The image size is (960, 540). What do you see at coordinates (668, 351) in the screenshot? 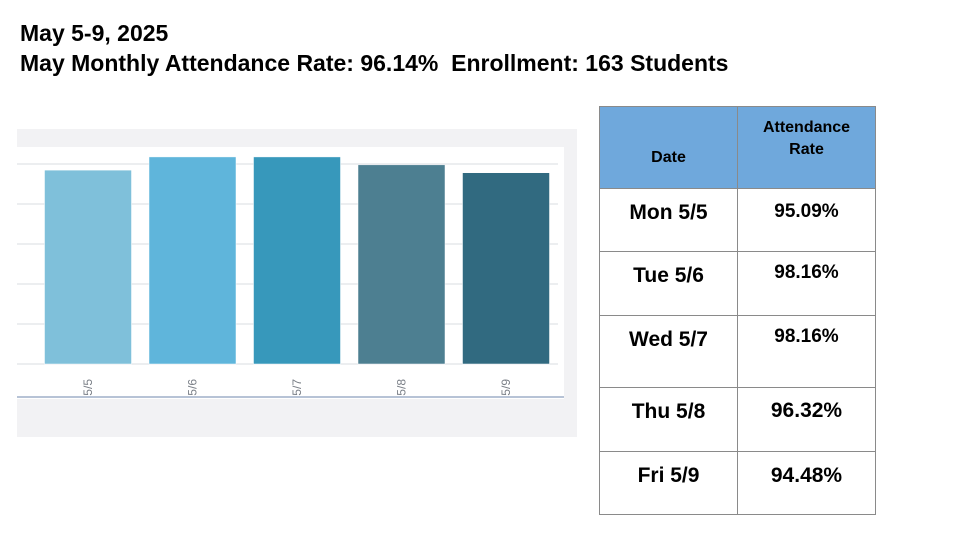
I see `row-date: Wed 5/7` at bounding box center [668, 351].